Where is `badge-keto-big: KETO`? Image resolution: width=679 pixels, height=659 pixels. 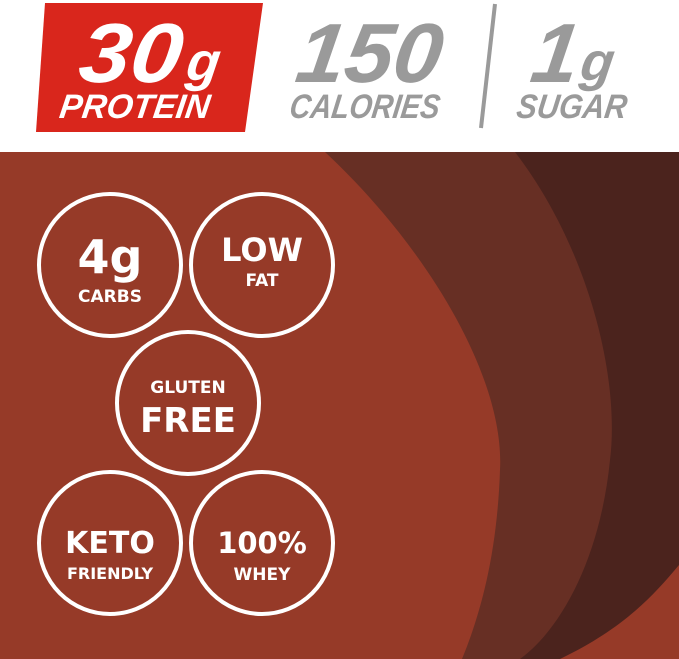
badge-keto-big: KETO is located at coordinates (110, 543).